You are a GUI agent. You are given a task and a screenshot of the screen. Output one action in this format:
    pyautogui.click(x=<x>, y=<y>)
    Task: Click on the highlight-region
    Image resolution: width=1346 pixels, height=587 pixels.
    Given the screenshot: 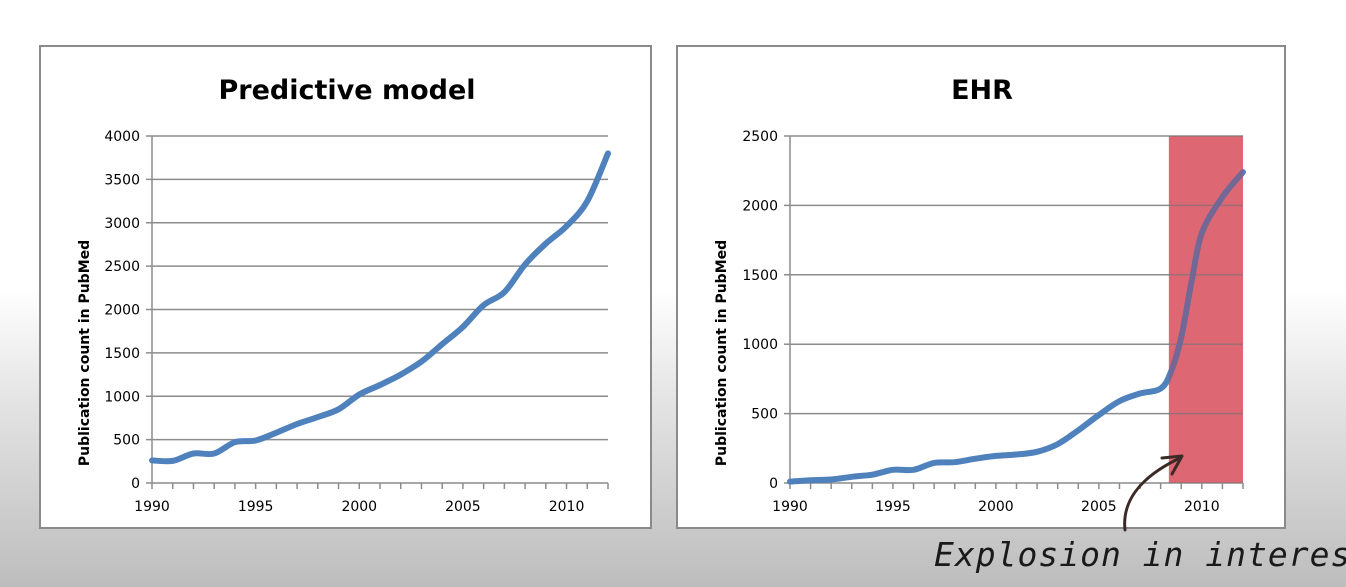 What is the action you would take?
    pyautogui.click(x=1205, y=309)
    